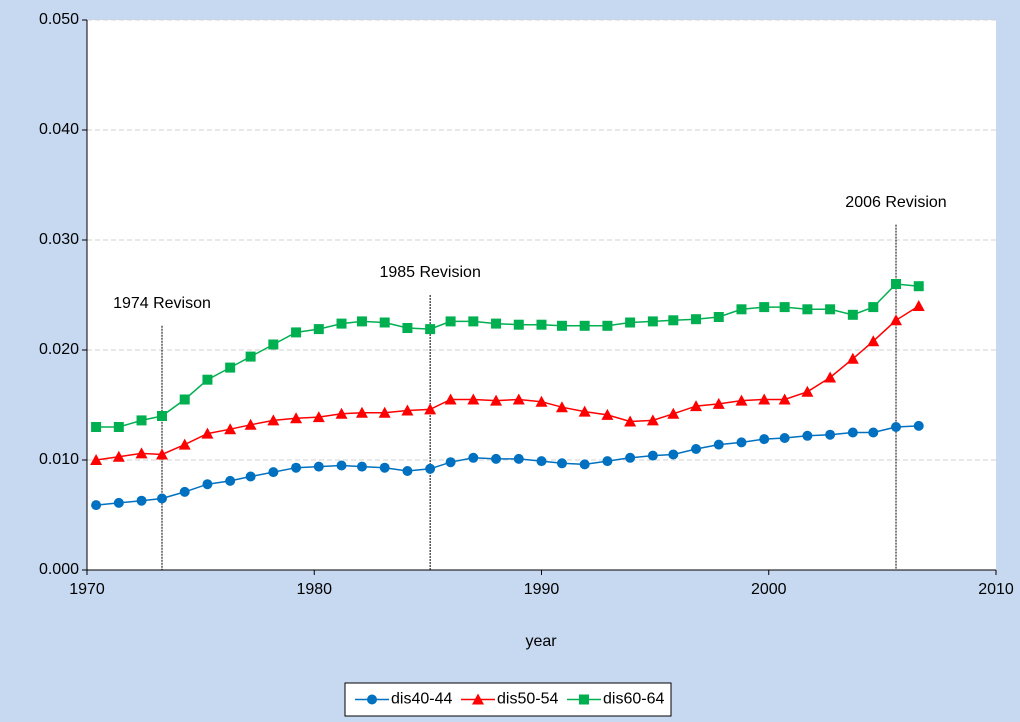 This screenshot has height=722, width=1020. Describe the element at coordinates (59, 239) in the screenshot. I see `y-tick-label: 0.030` at that location.